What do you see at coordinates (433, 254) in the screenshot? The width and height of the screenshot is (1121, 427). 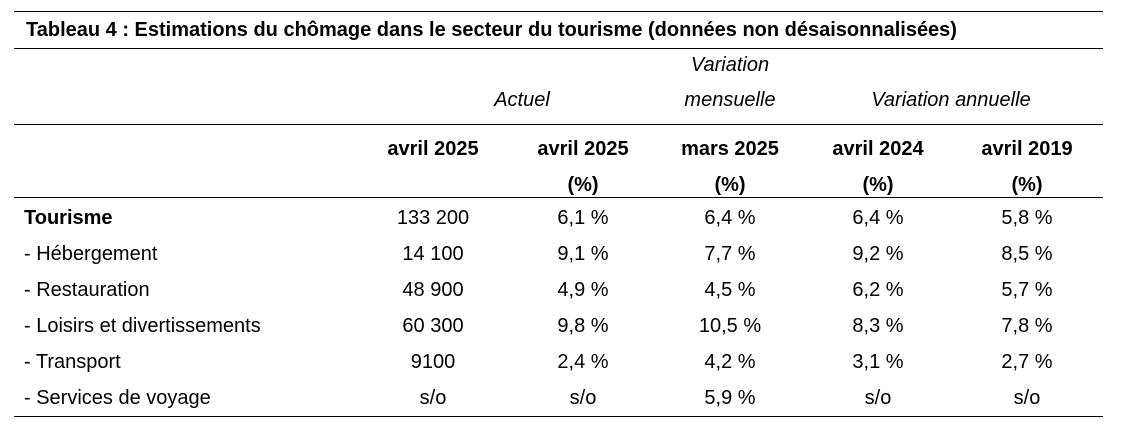 I see `table-cell: 14 100` at bounding box center [433, 254].